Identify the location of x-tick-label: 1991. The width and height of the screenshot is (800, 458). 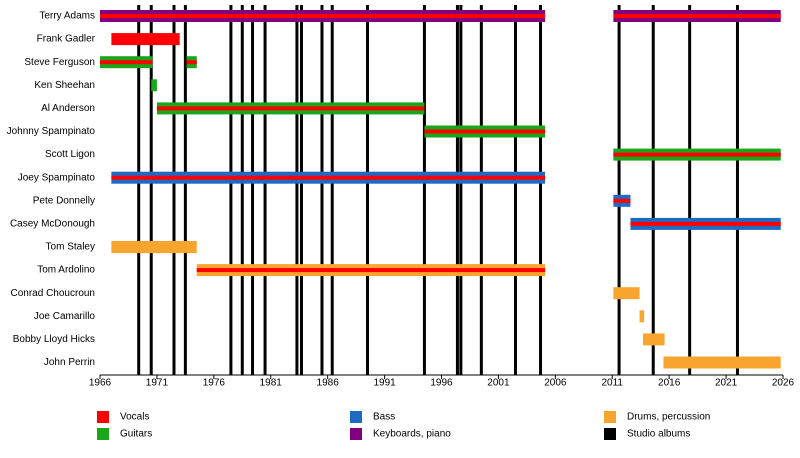
(384, 383).